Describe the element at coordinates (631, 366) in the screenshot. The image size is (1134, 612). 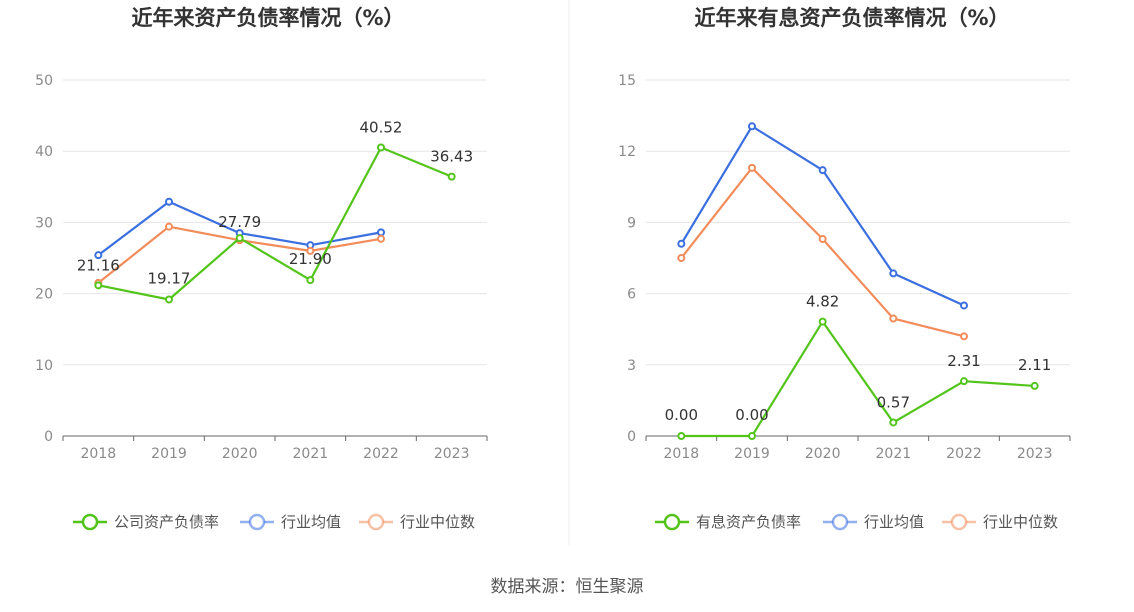
I see `y-tick-label: 3` at that location.